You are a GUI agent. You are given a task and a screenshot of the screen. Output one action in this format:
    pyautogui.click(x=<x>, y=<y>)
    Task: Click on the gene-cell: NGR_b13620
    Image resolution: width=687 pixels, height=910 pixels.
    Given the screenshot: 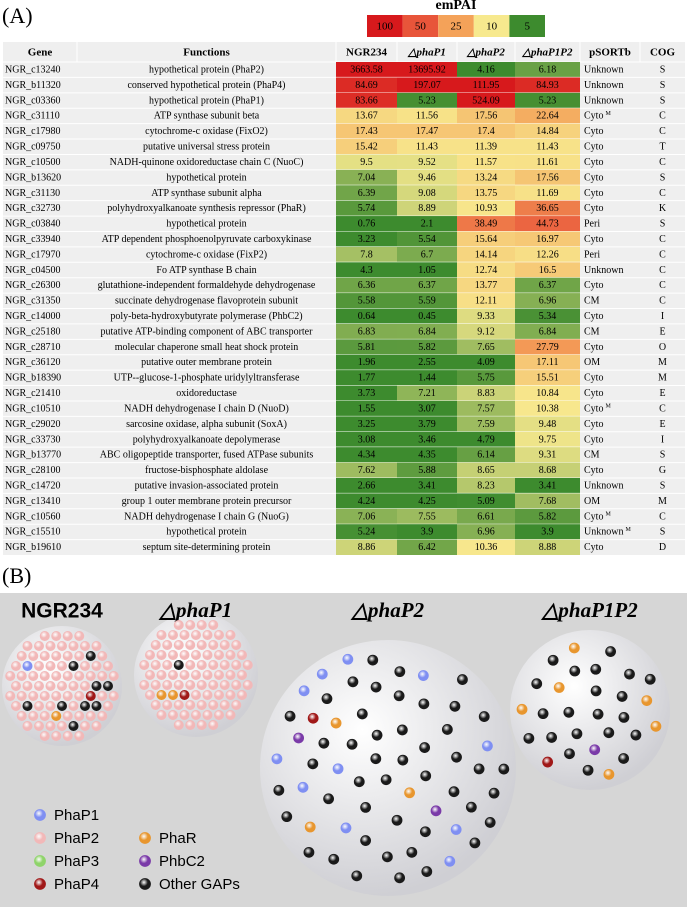 What is the action you would take?
    pyautogui.click(x=33, y=177)
    